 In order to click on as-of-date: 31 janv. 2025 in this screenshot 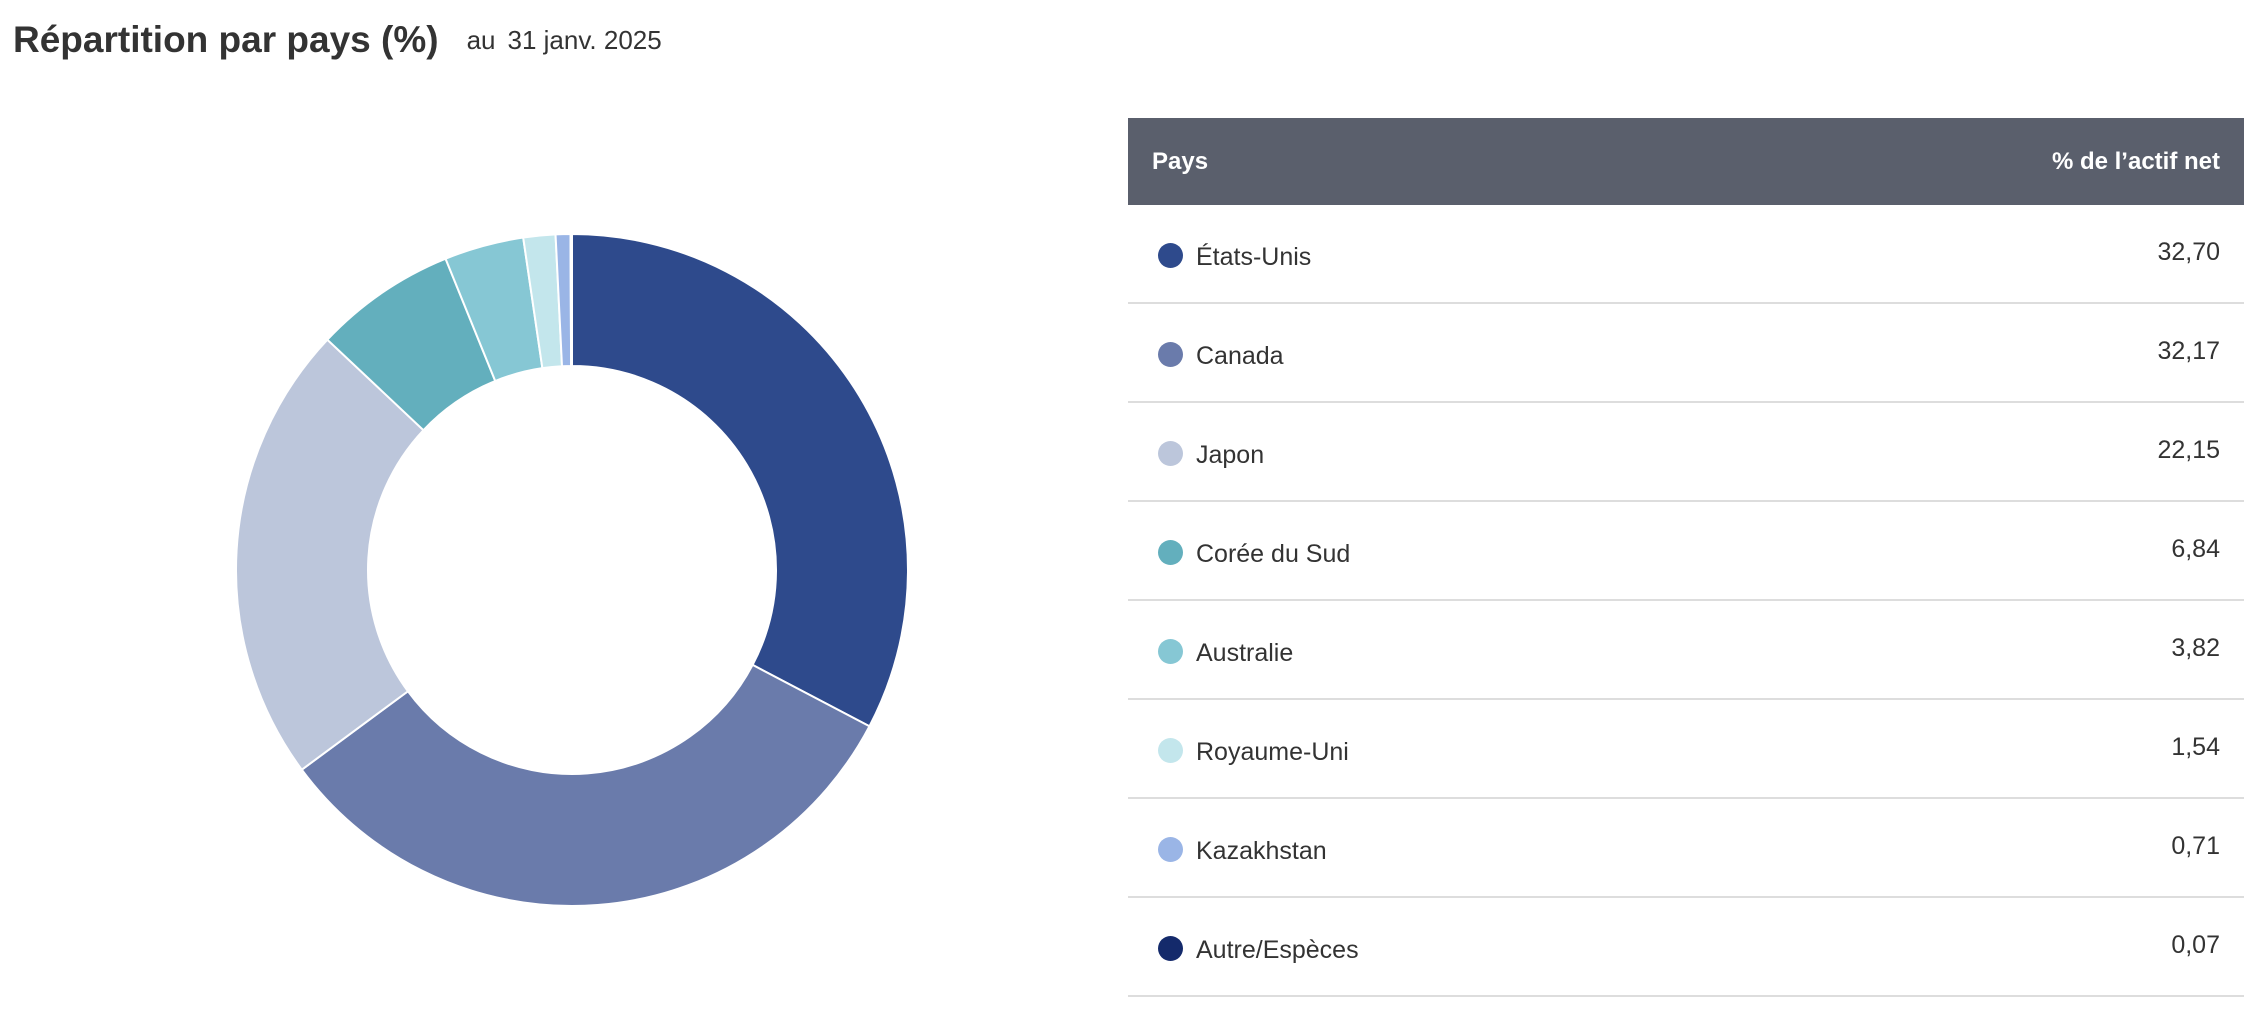, I will do `click(584, 39)`.